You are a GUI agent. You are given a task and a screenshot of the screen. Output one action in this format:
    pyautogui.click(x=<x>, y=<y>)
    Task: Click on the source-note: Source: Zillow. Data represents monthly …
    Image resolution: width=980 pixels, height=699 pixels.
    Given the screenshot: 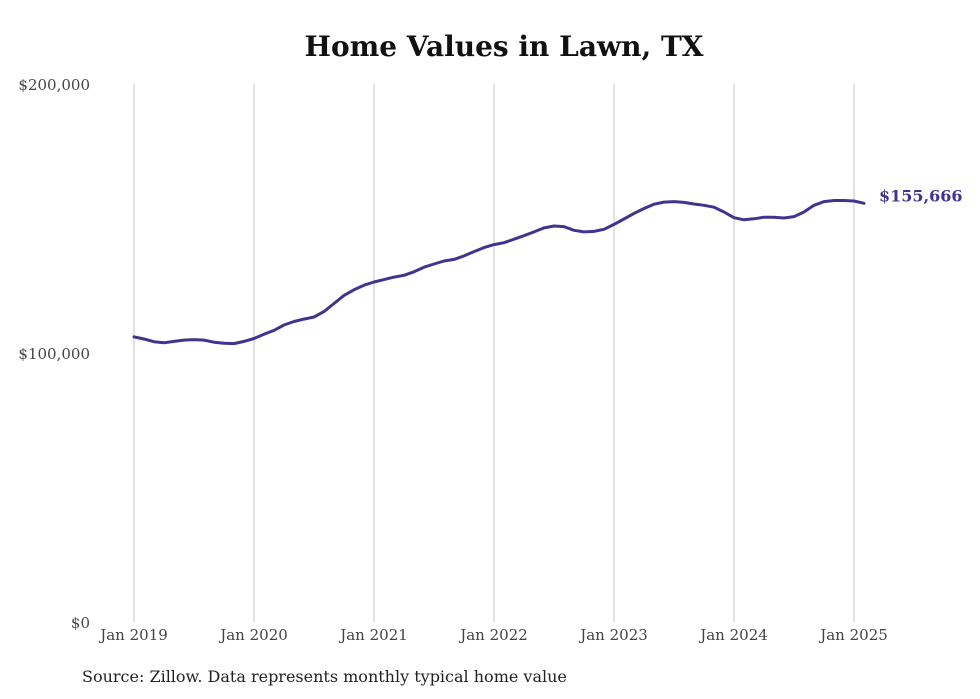 What is the action you would take?
    pyautogui.click(x=324, y=676)
    